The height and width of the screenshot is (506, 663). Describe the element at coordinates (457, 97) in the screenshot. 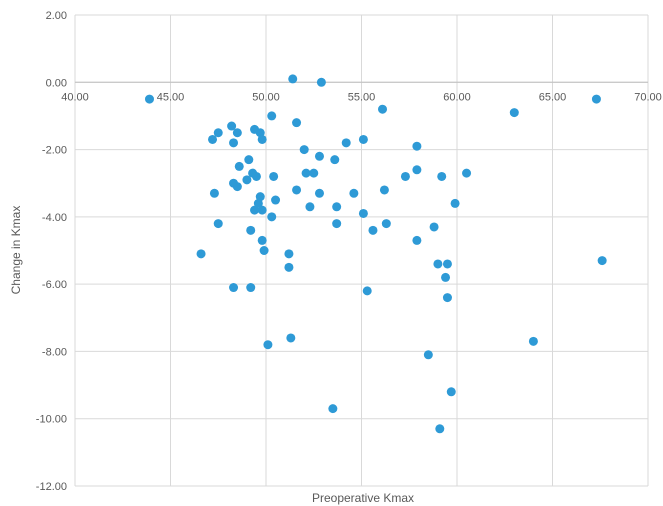

I see `x-tick-label: 60.00` at that location.